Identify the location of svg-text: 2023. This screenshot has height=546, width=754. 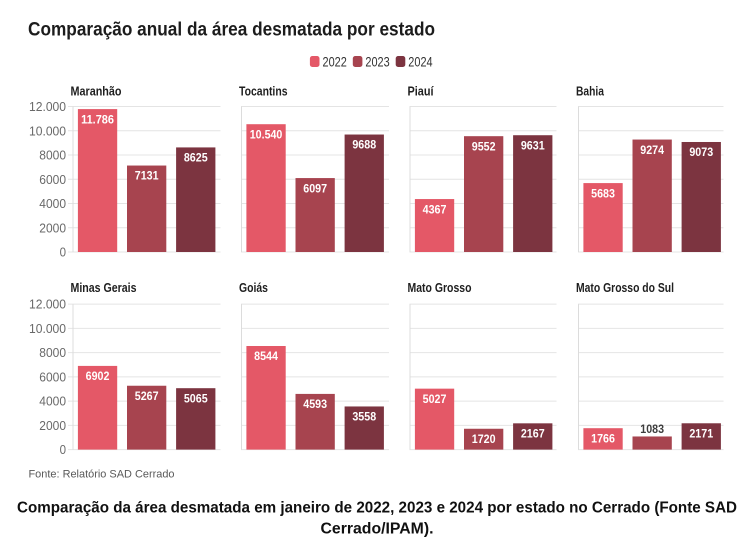
(377, 61).